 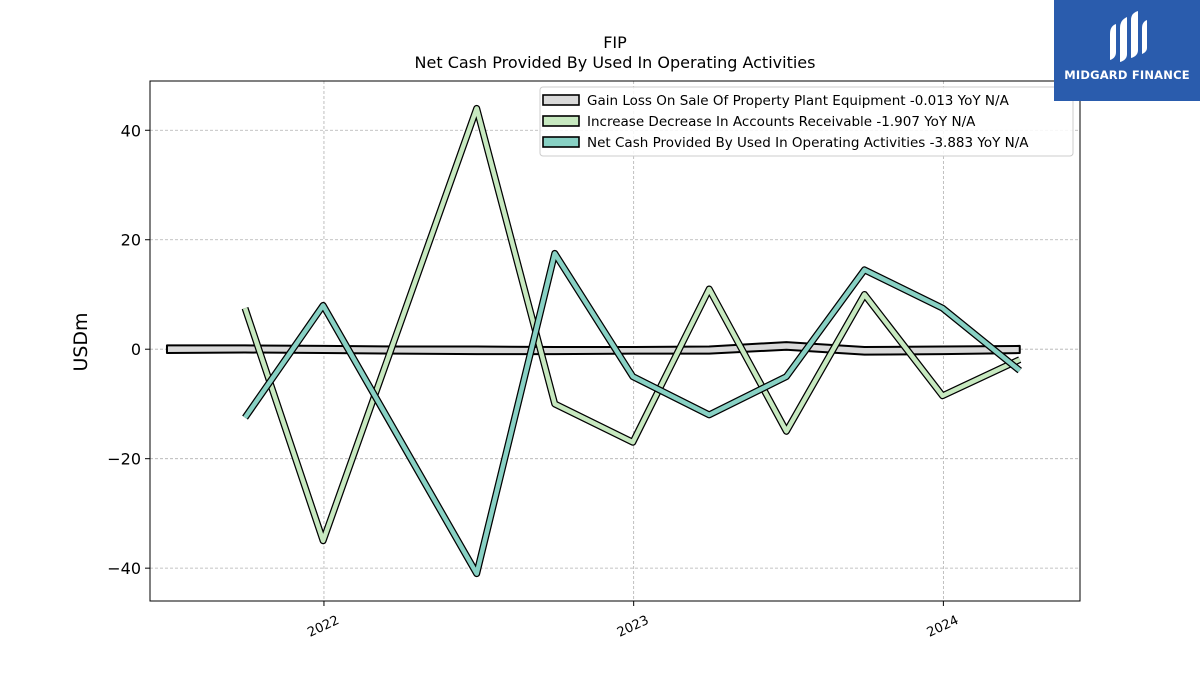 What do you see at coordinates (1128, 36) in the screenshot?
I see `midgard-logo-icon` at bounding box center [1128, 36].